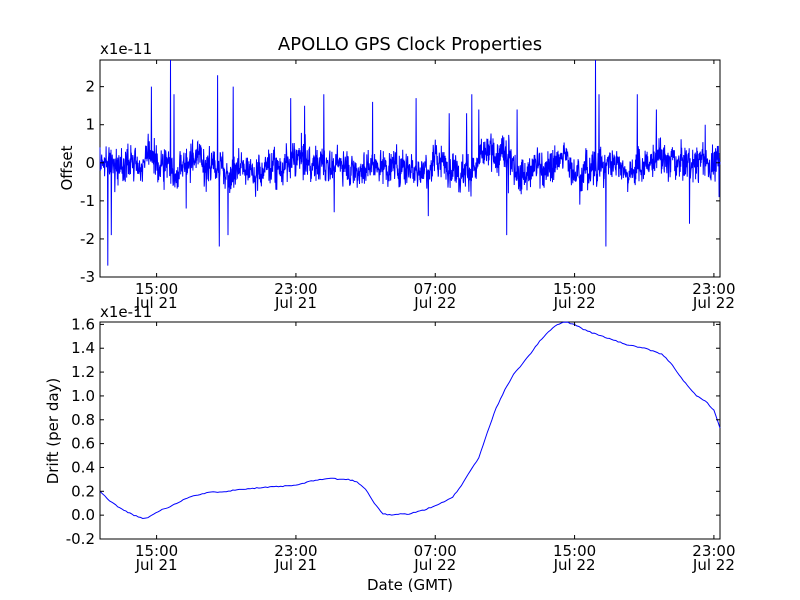  What do you see at coordinates (126, 312) in the screenshot?
I see `drift-scale-text: x1e-11` at bounding box center [126, 312].